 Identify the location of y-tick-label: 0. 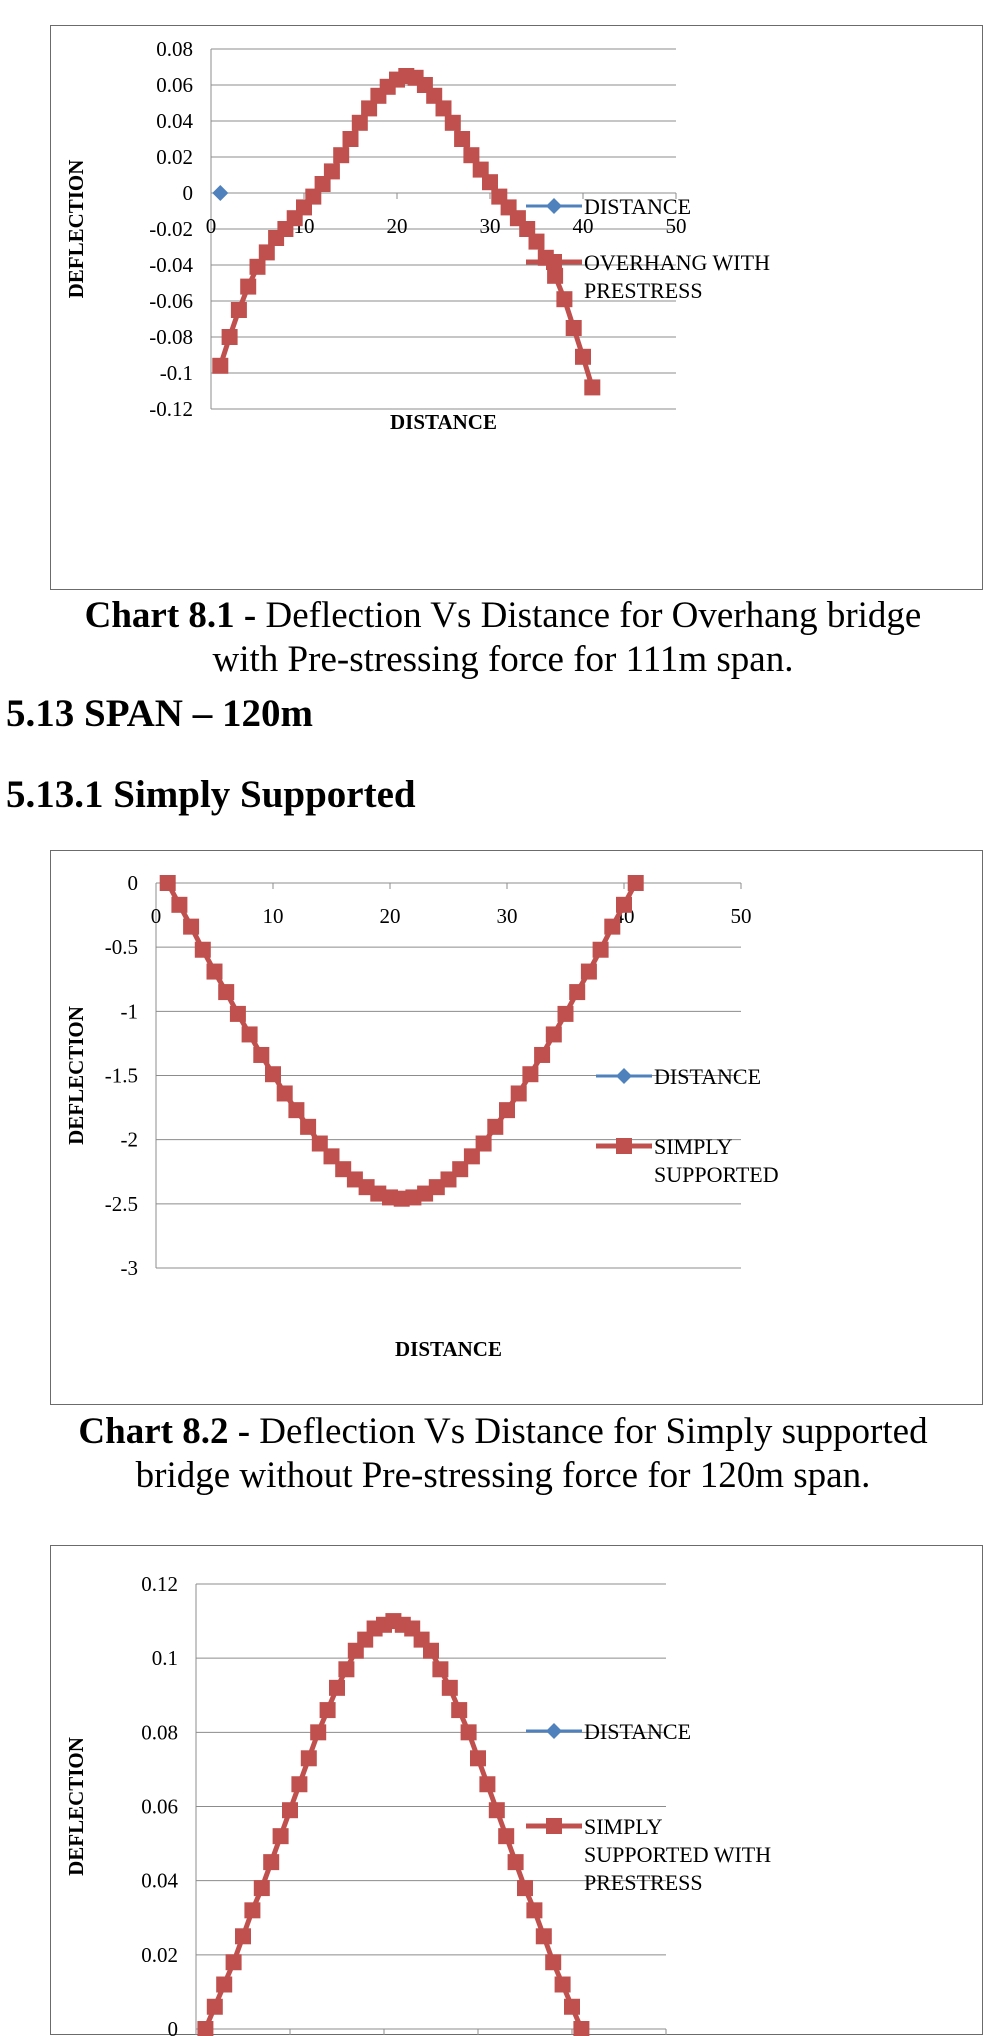
(133, 883).